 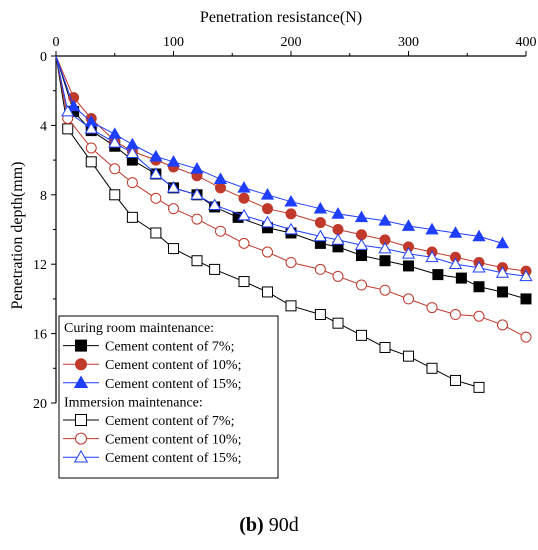 I want to click on y-tick-label: 8, so click(x=43, y=196).